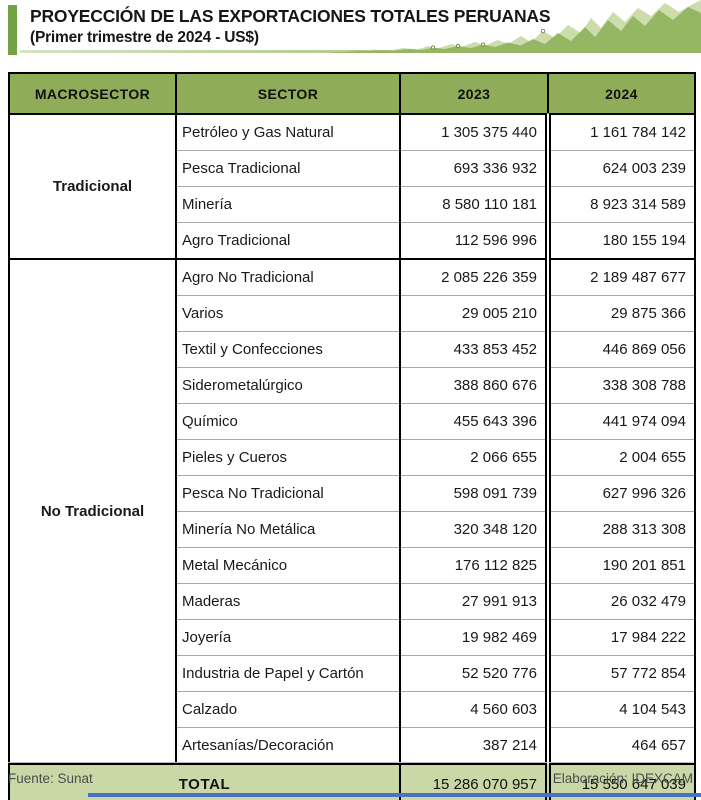 This screenshot has height=800, width=701. I want to click on header-2024: 2024, so click(621, 93).